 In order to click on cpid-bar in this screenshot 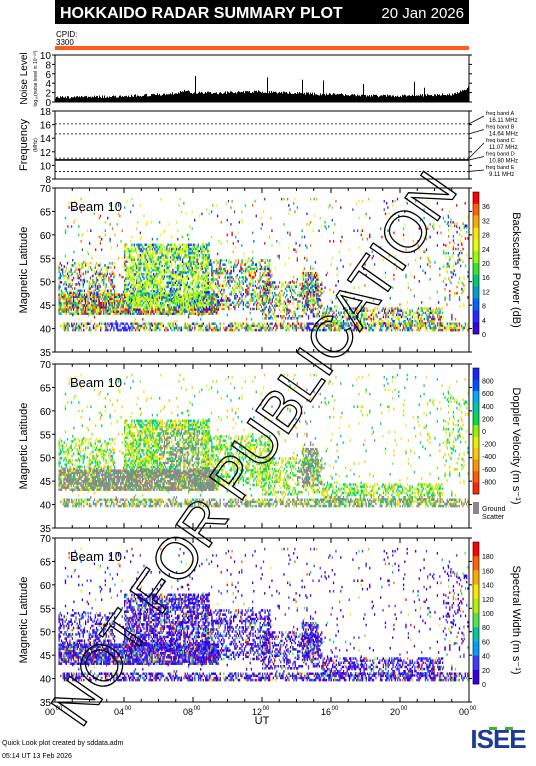, I will do `click(262, 48)`.